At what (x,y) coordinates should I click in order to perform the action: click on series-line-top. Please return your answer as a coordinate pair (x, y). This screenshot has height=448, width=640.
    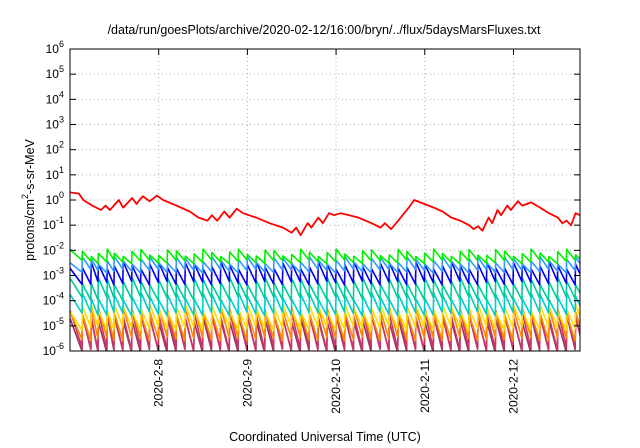
    Looking at the image, I should click on (325, 214).